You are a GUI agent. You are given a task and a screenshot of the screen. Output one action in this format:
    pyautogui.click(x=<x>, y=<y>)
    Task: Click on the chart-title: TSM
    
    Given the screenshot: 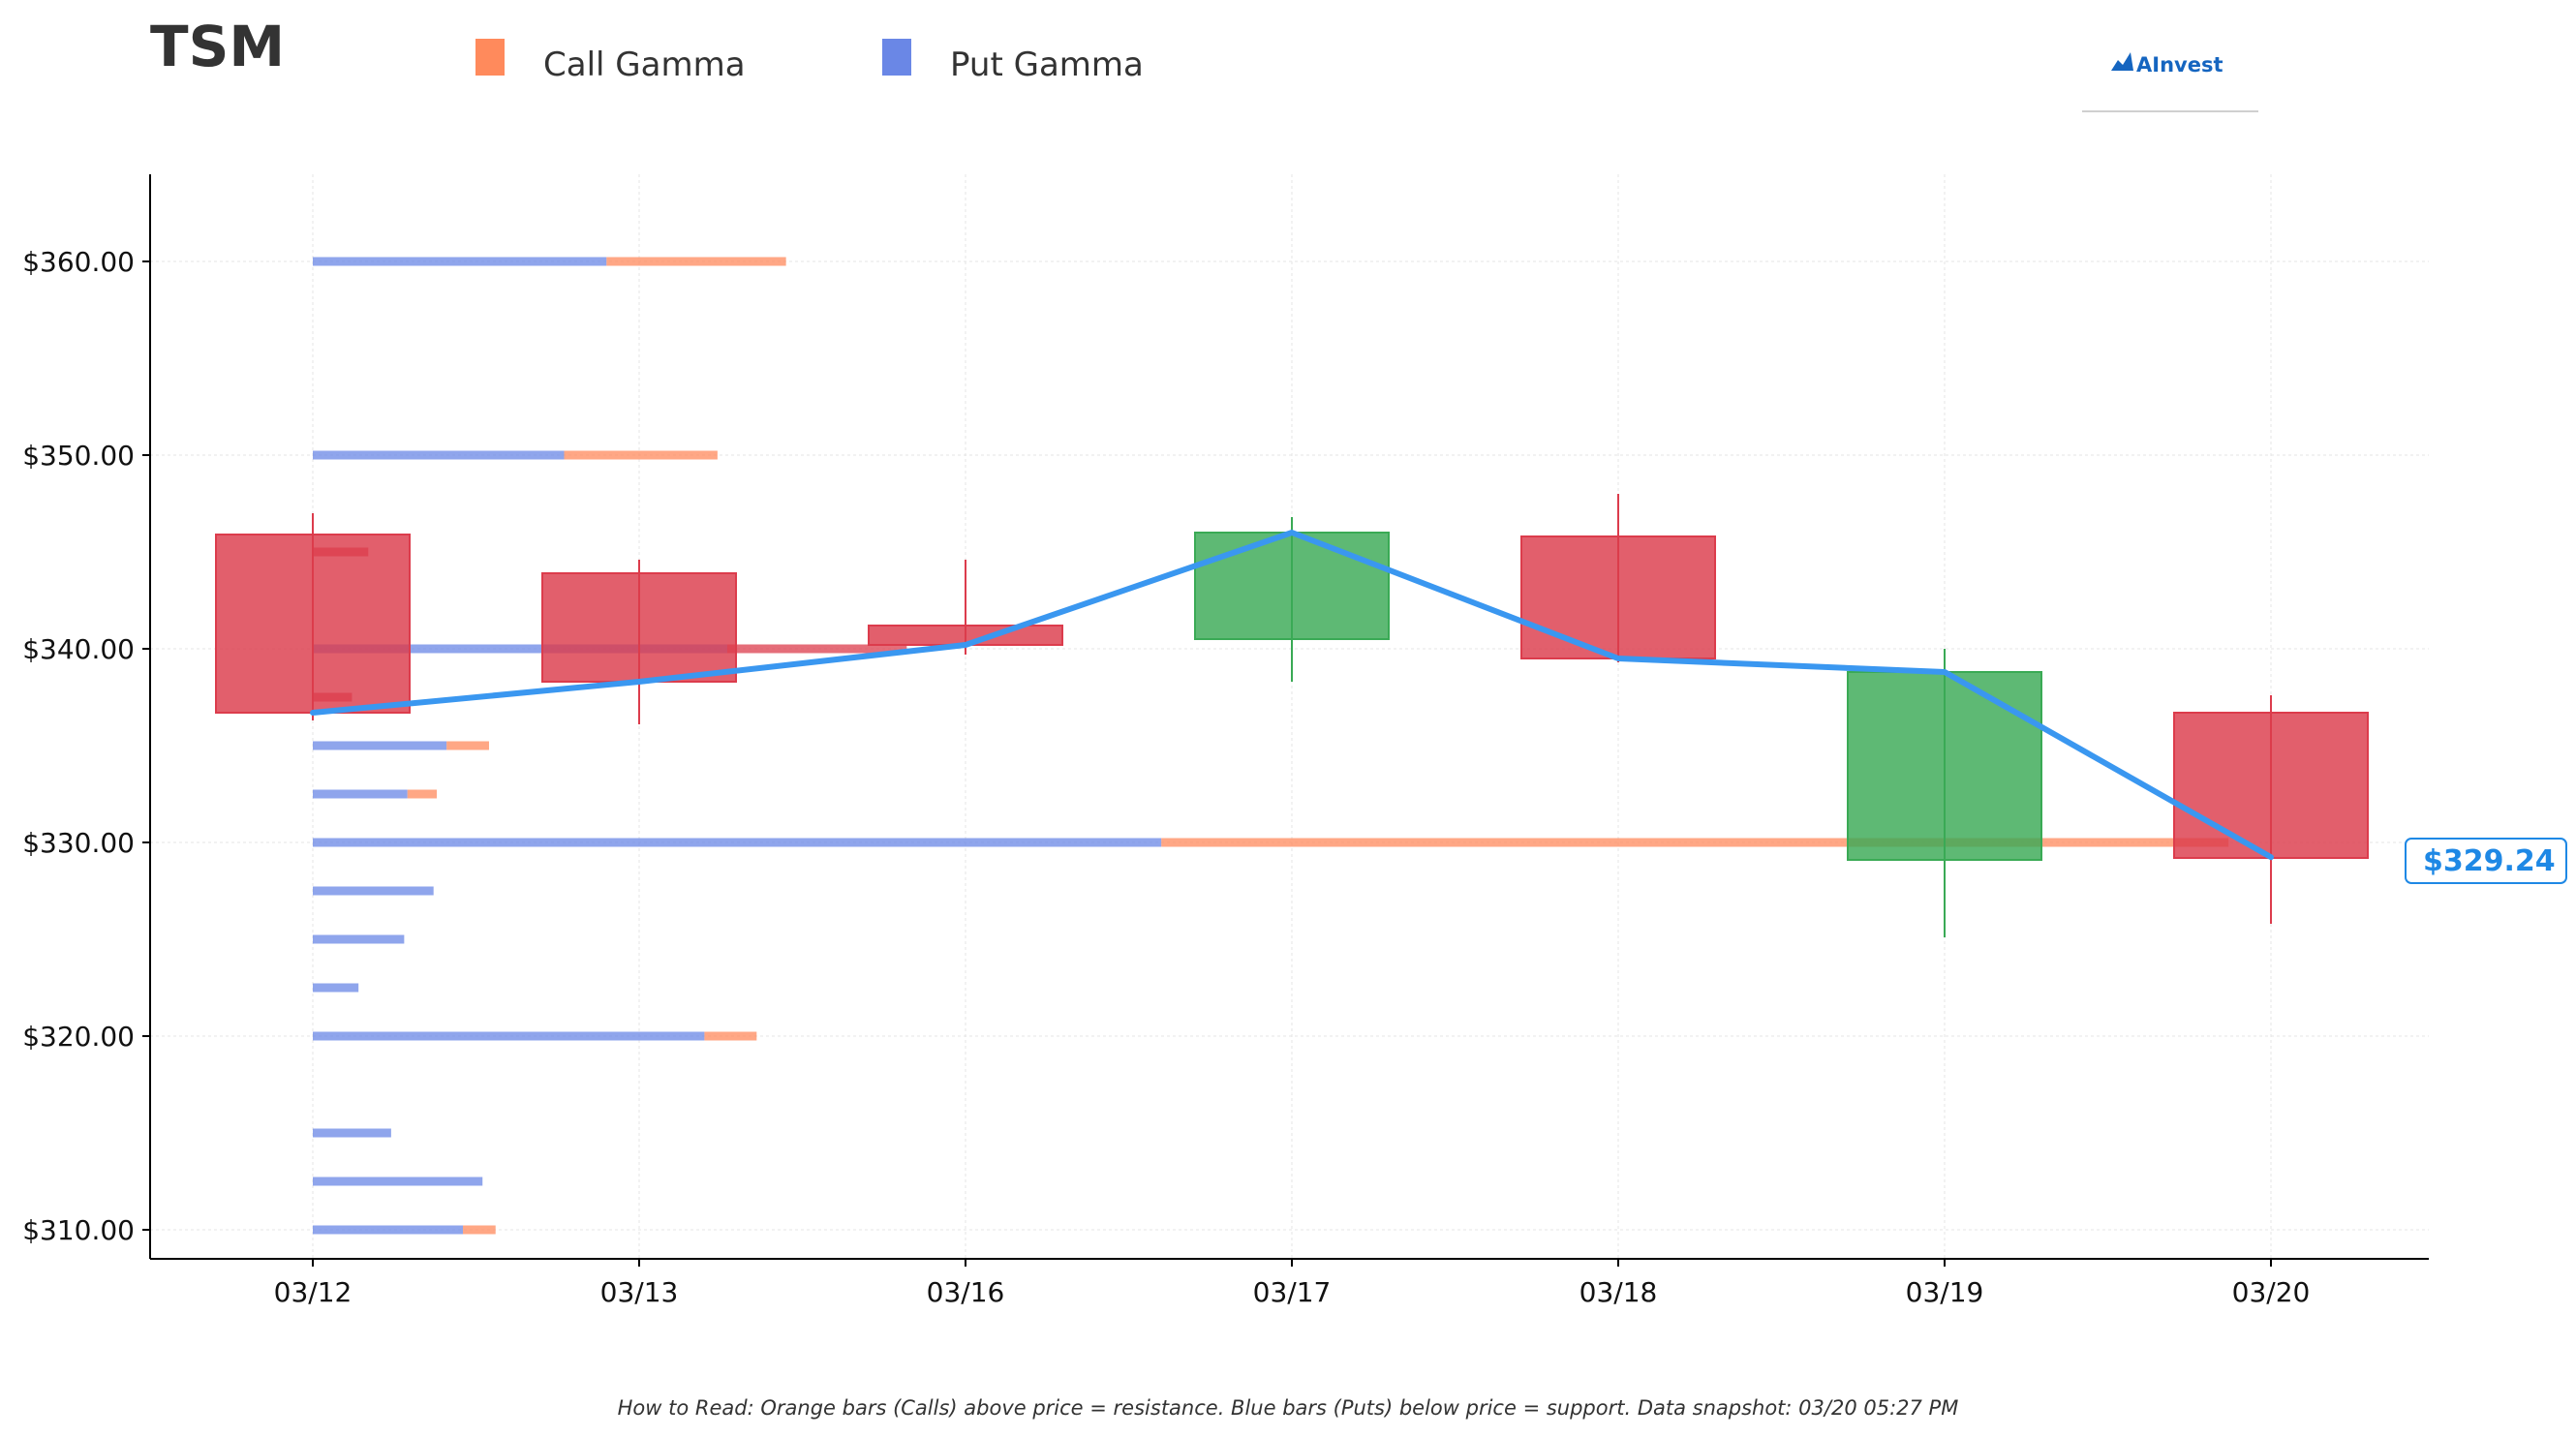 What is the action you would take?
    pyautogui.click(x=217, y=47)
    